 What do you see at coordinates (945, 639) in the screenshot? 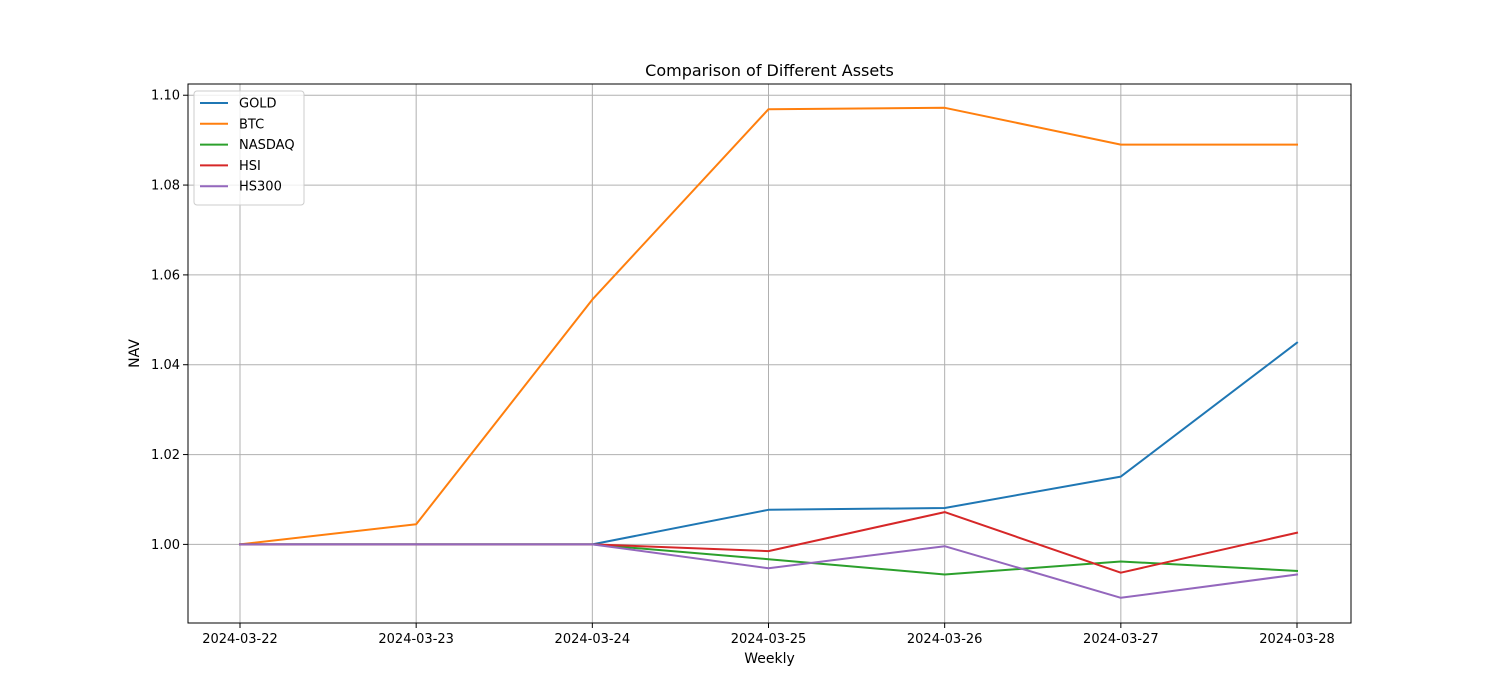
I see `x-tick-label: 2024-03-26` at bounding box center [945, 639].